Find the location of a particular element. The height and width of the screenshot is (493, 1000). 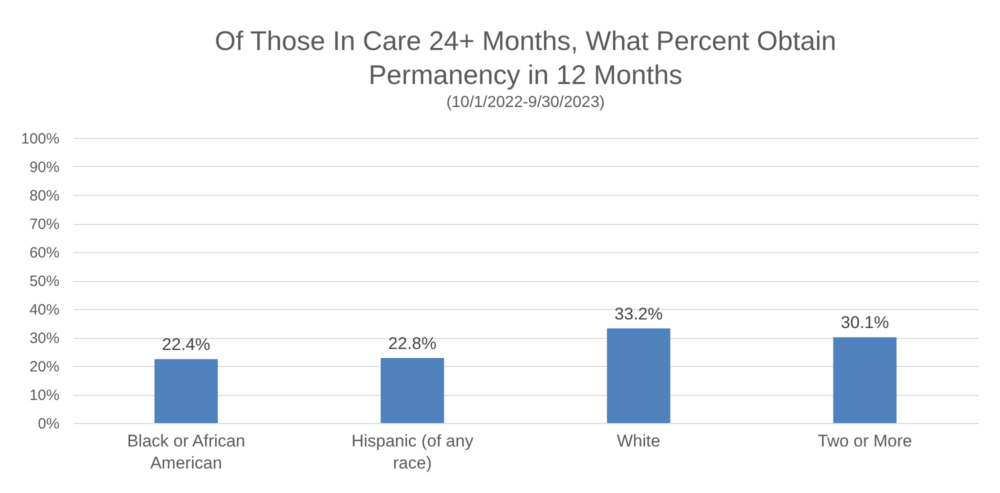

data-label: 30.1% is located at coordinates (864, 322).